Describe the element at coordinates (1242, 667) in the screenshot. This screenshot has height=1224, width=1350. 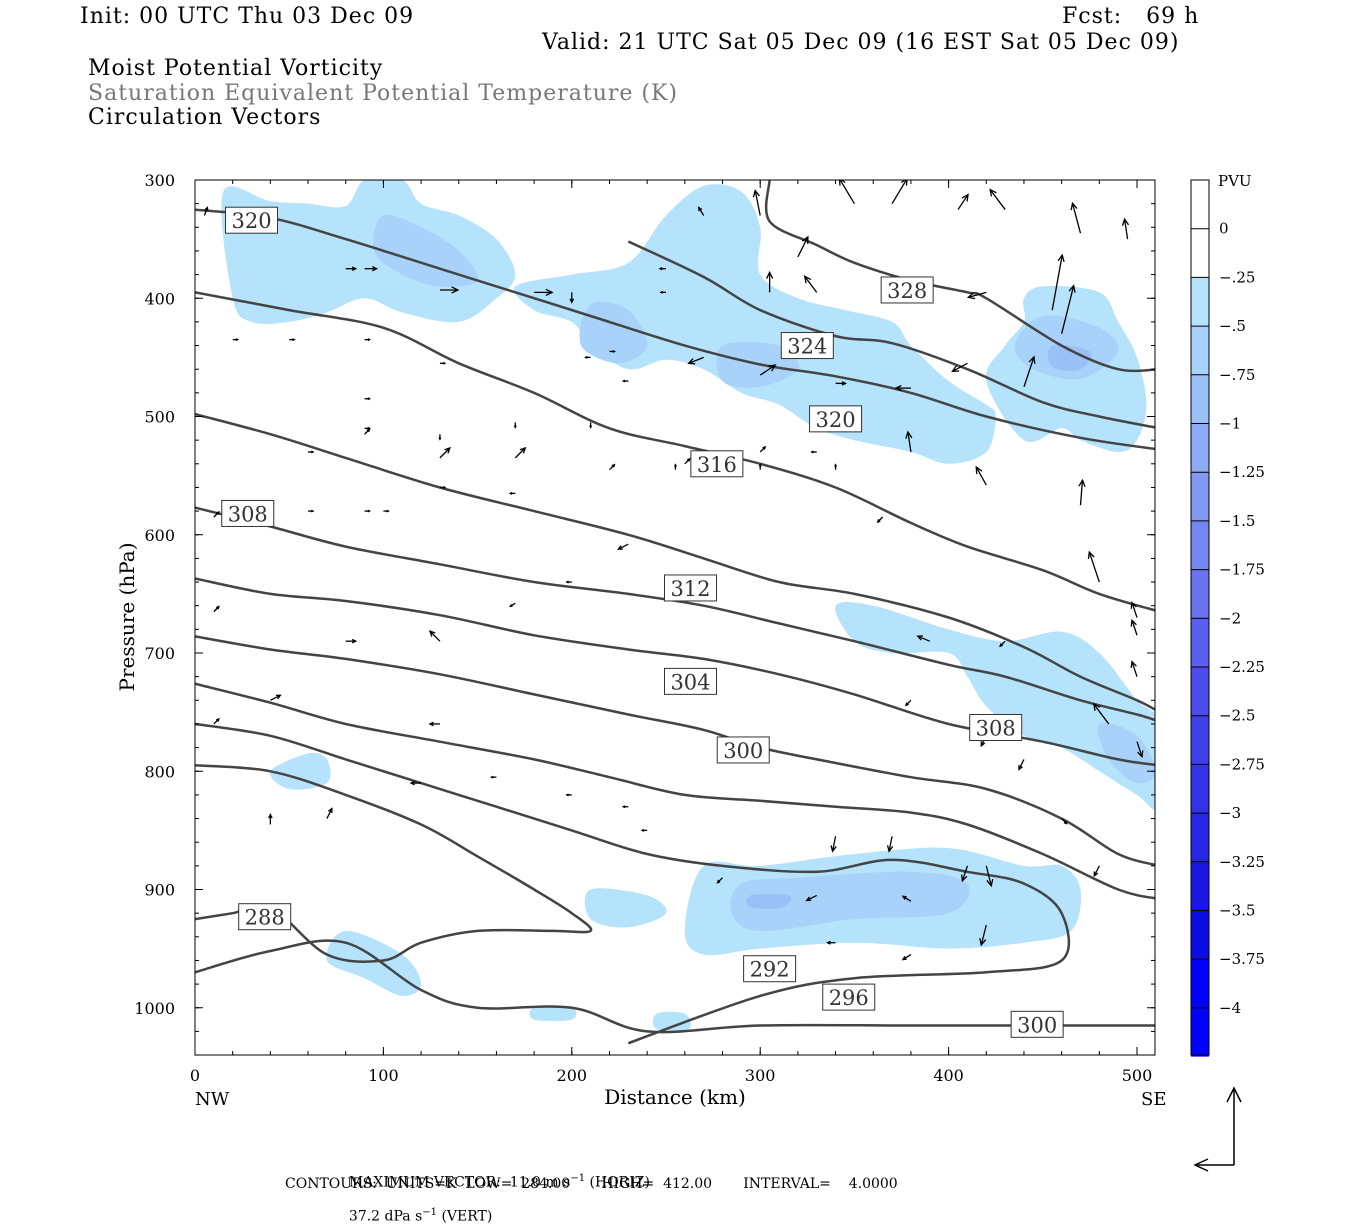
I see `colorbar-label: −2.25` at that location.